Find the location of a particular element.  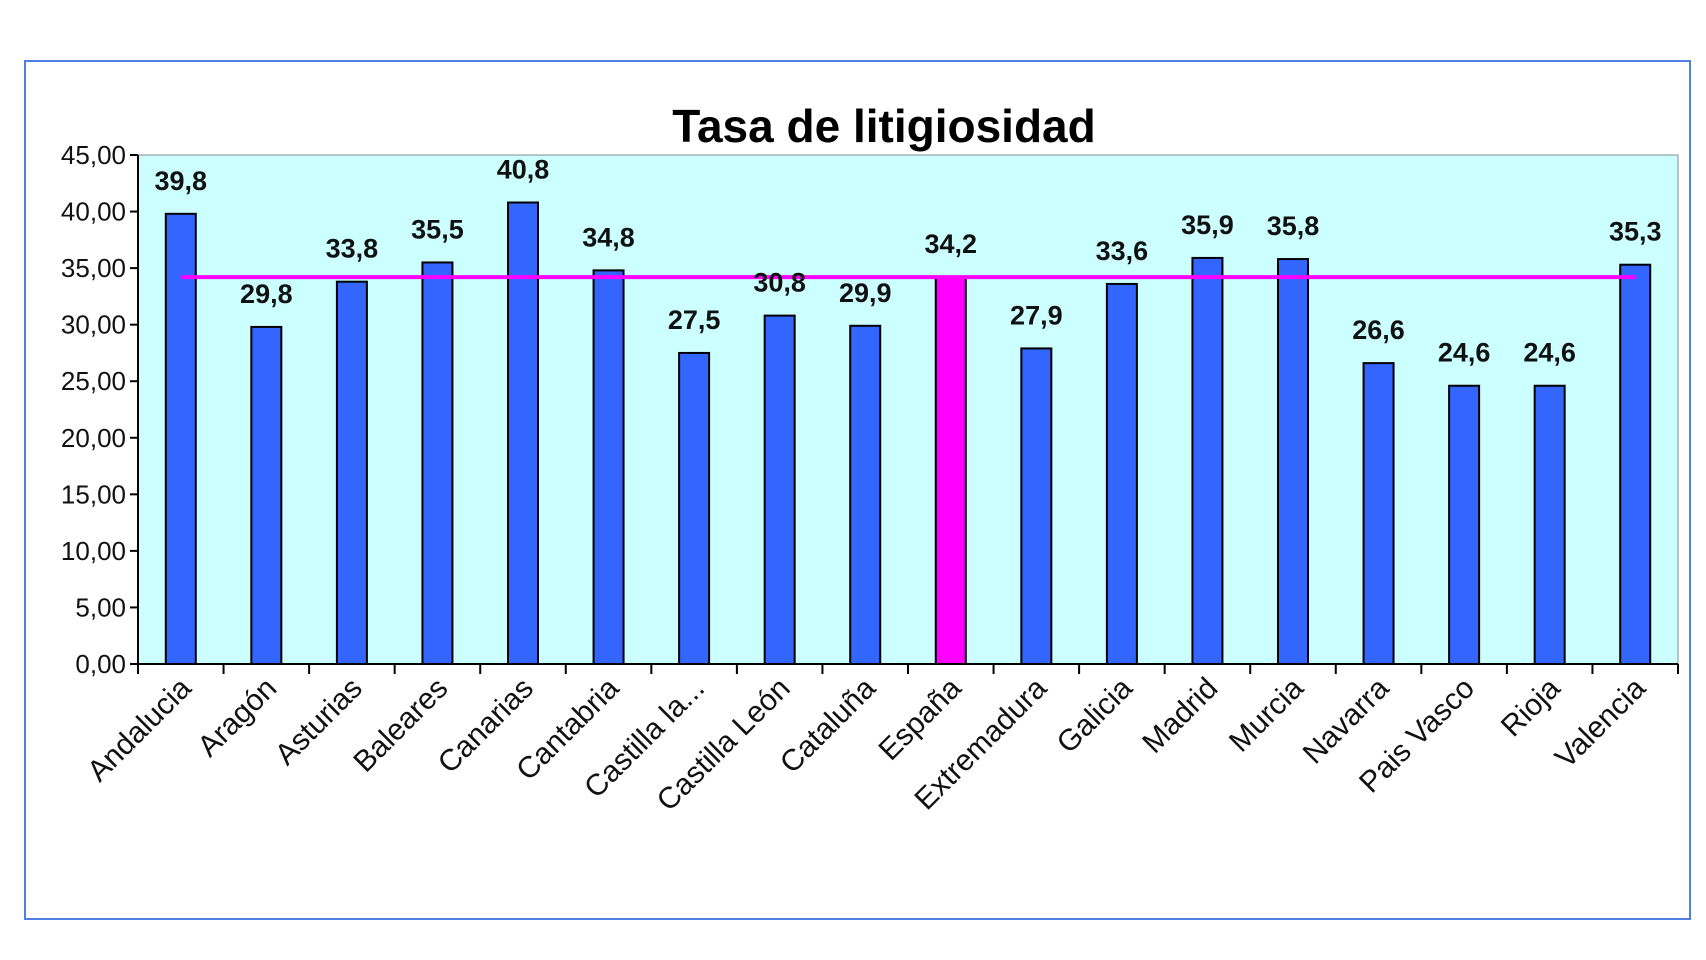

bar-castilla-le-n is located at coordinates (779, 489).